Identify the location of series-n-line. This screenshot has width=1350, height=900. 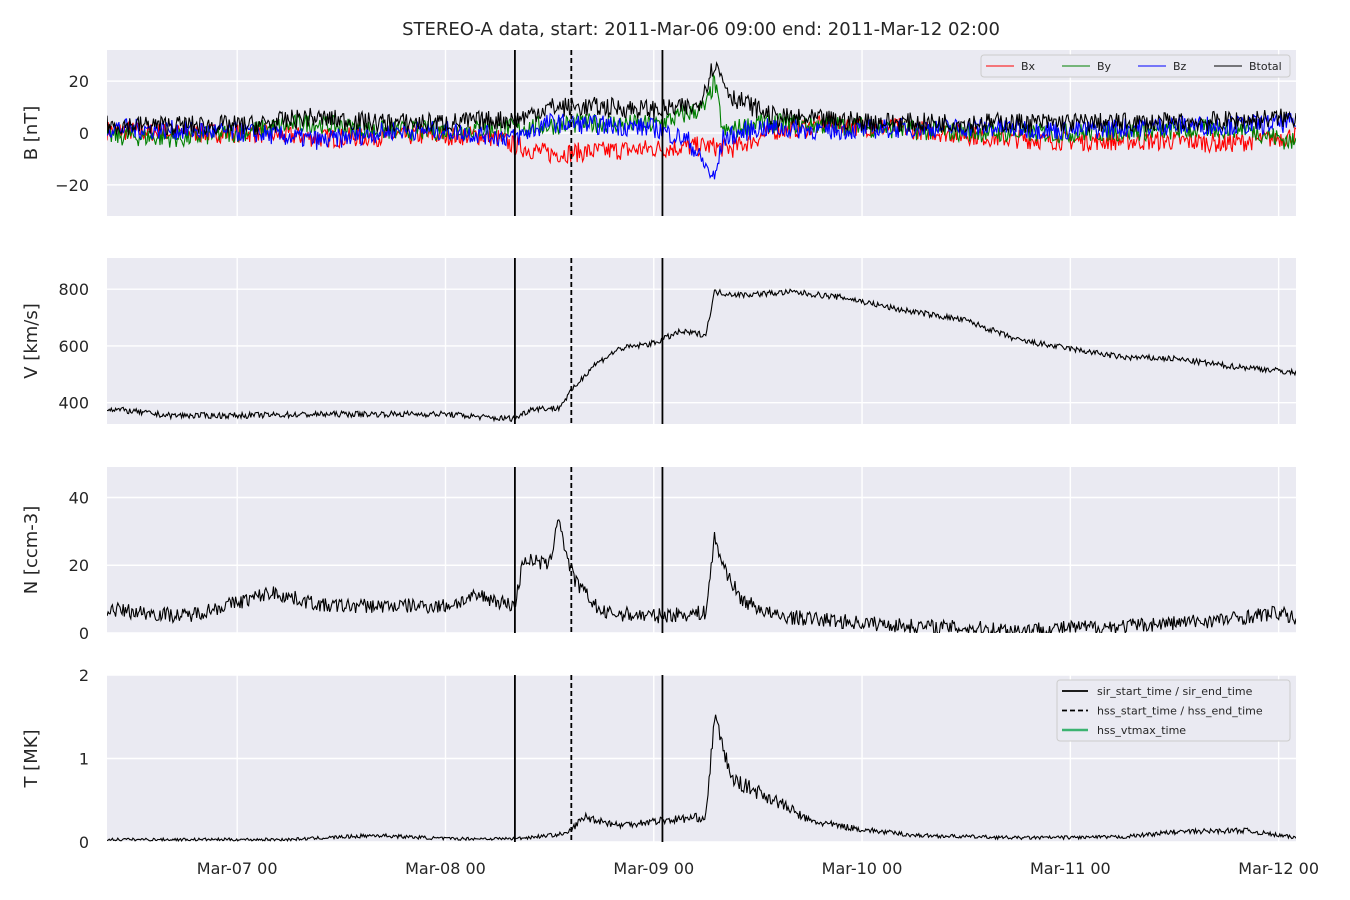
(701, 576).